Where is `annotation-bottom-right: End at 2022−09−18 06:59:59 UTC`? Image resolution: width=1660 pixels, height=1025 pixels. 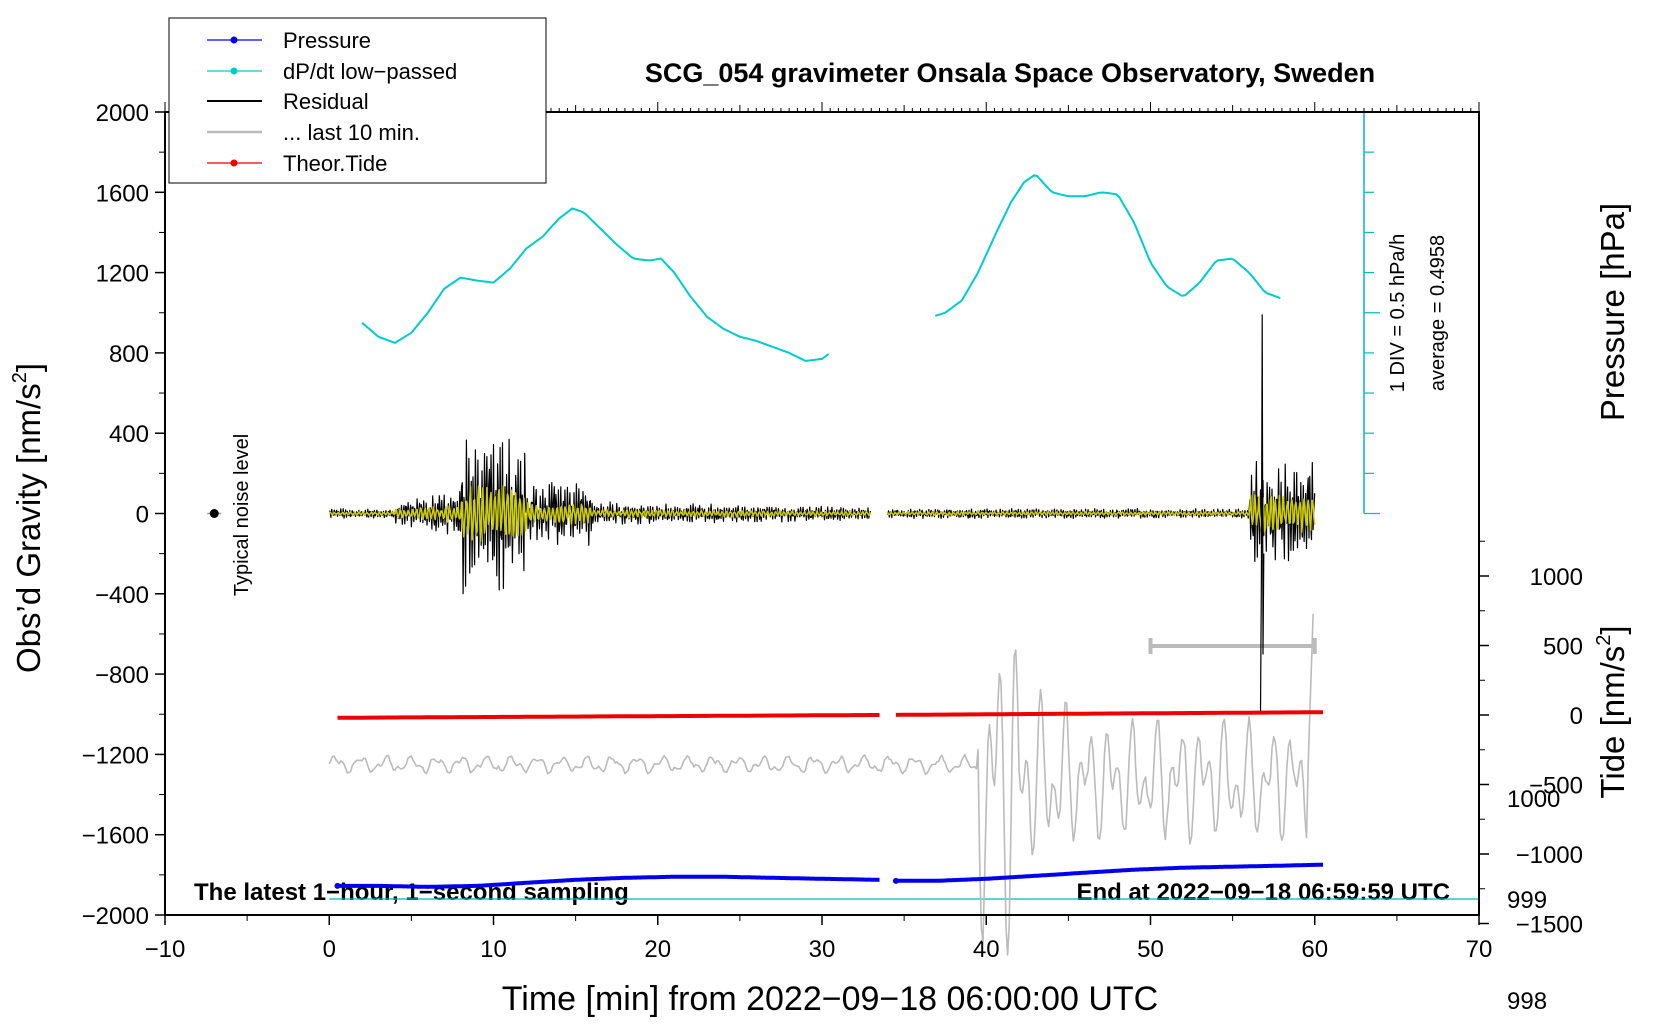 annotation-bottom-right: End at 2022−09−18 06:59:59 UTC is located at coordinates (1263, 892).